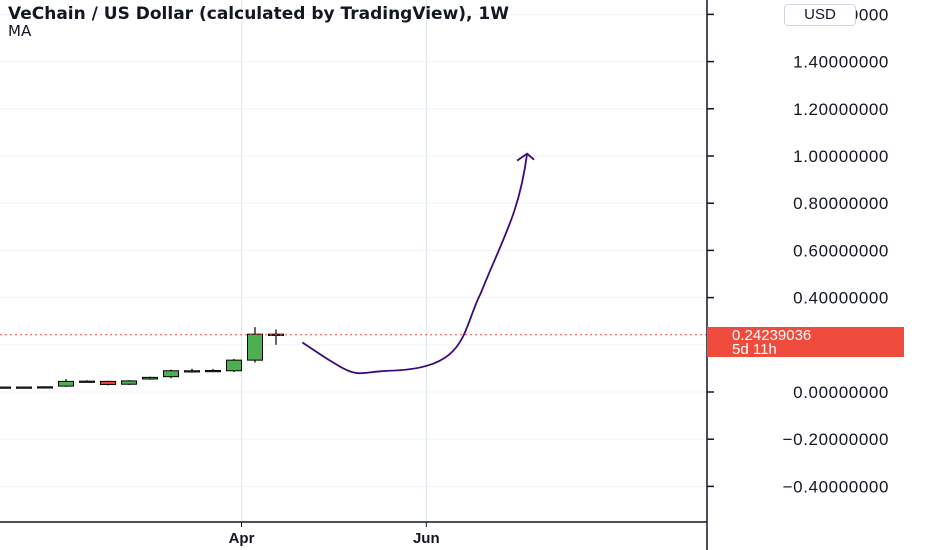  What do you see at coordinates (841, 156) in the screenshot?
I see `price-axis-label: 1.00000000` at bounding box center [841, 156].